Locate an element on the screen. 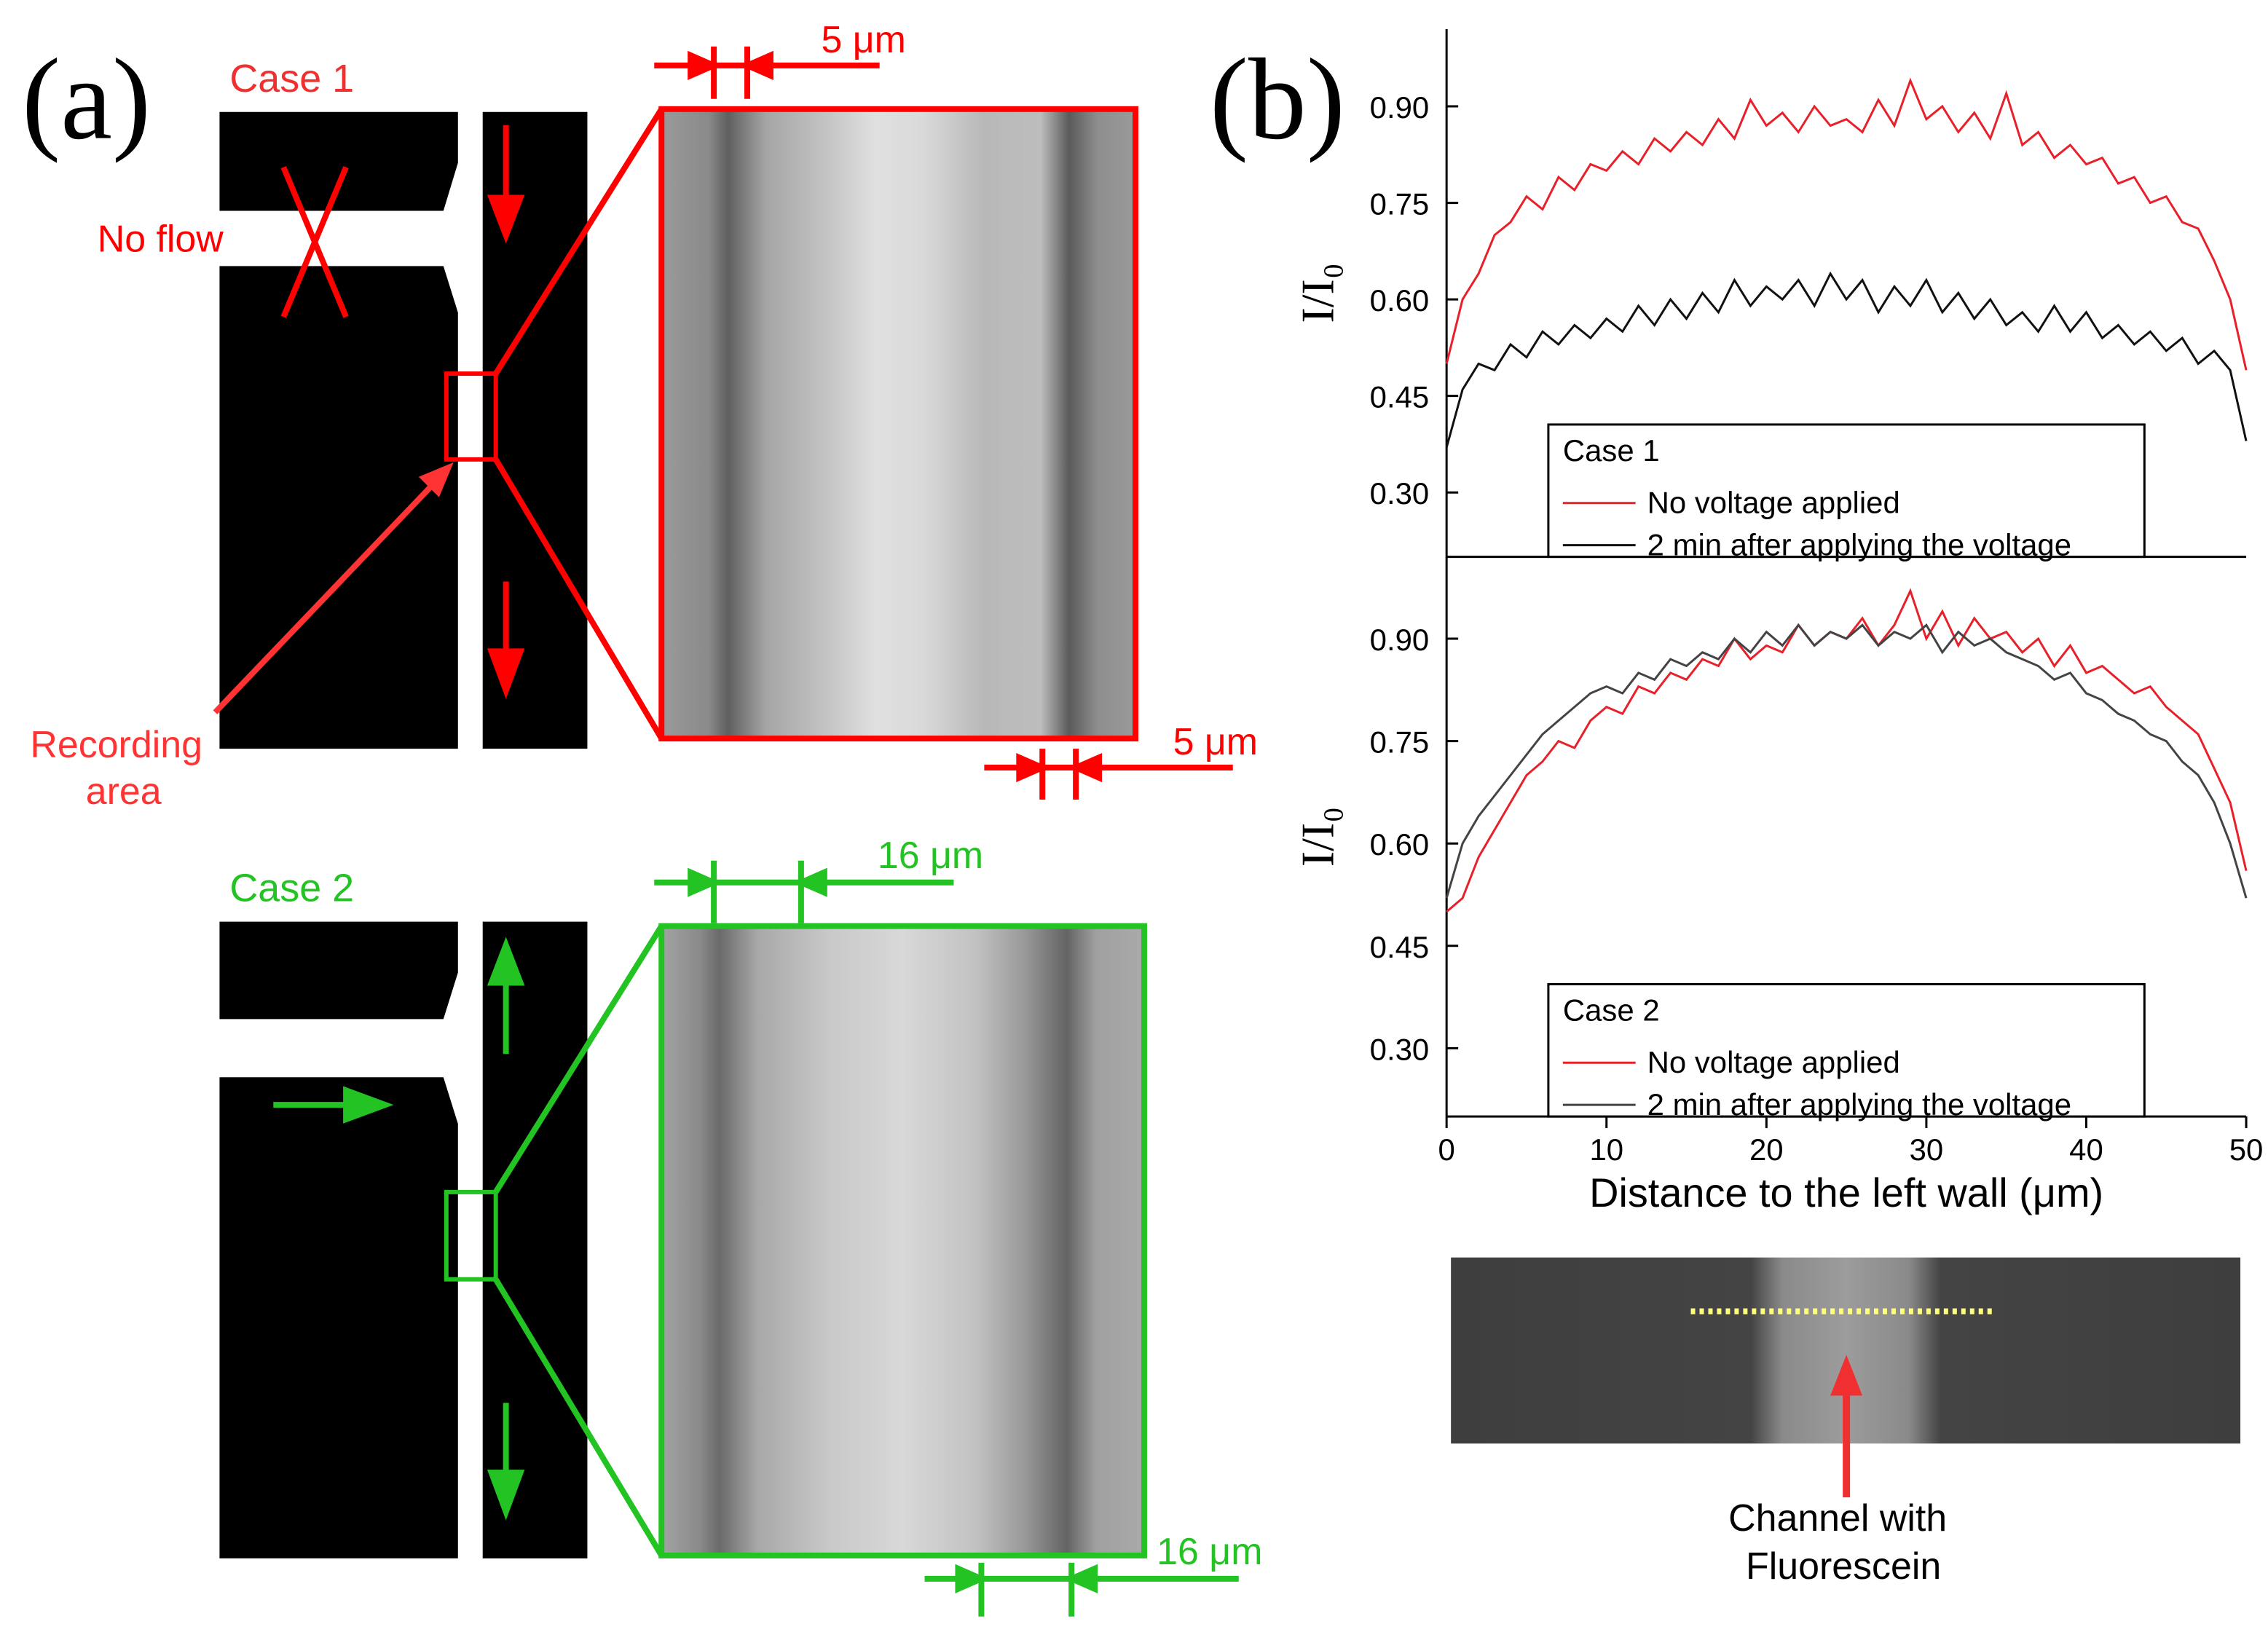  x-tick-label: 20 is located at coordinates (1766, 1149).